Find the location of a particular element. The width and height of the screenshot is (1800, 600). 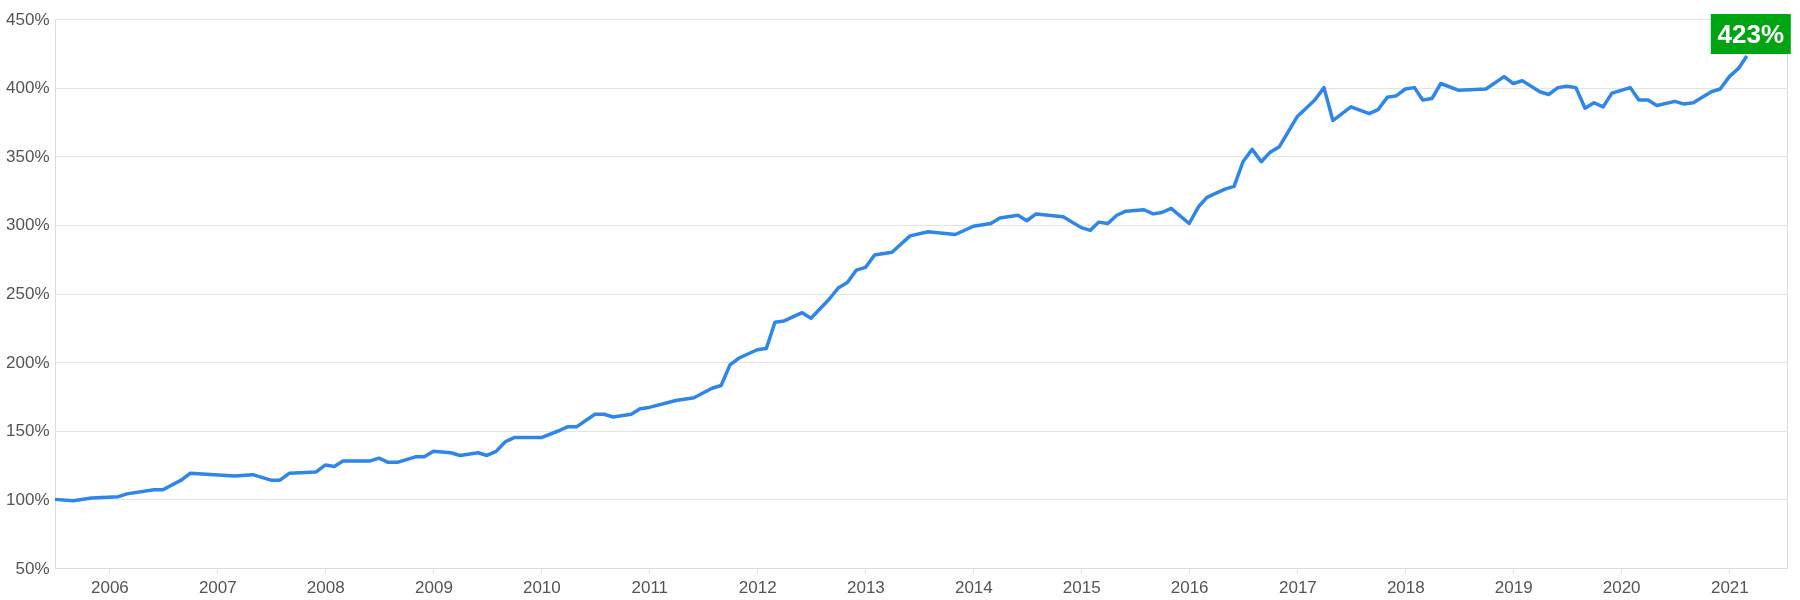

y-tick-label: 50% is located at coordinates (32, 568).